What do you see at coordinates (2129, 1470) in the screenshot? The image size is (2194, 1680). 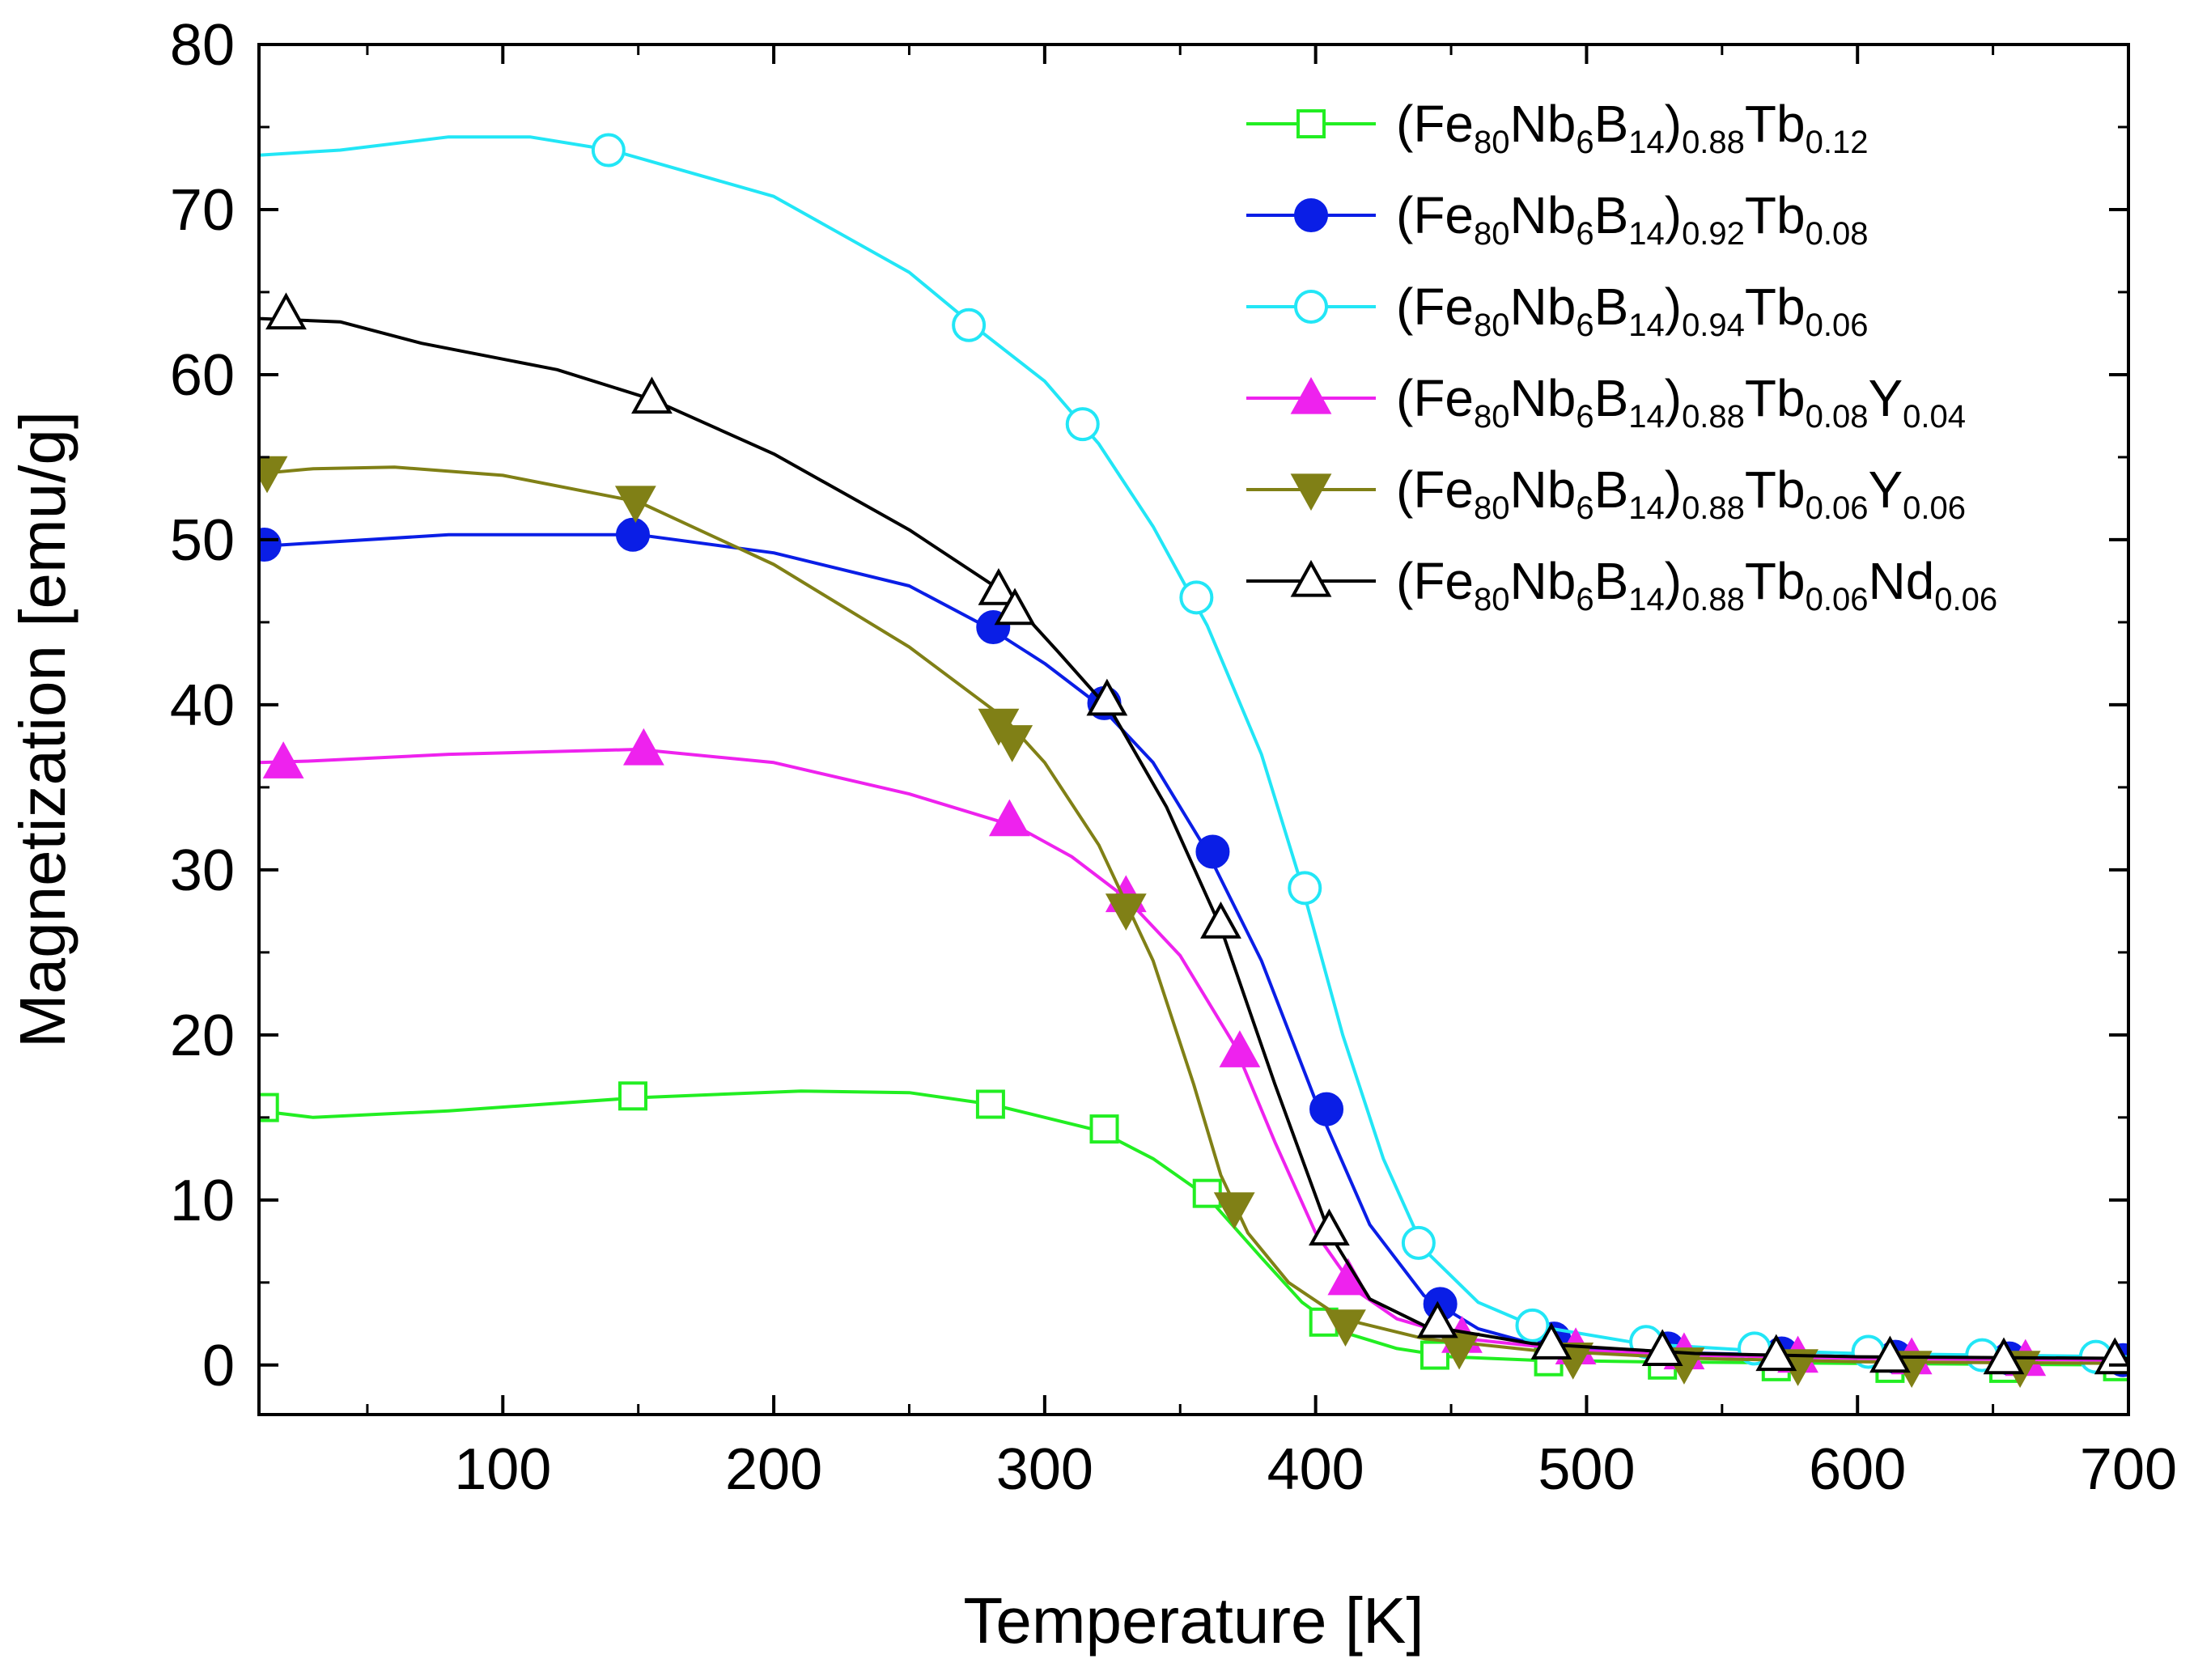 I see `x-tick-label: 700` at bounding box center [2129, 1470].